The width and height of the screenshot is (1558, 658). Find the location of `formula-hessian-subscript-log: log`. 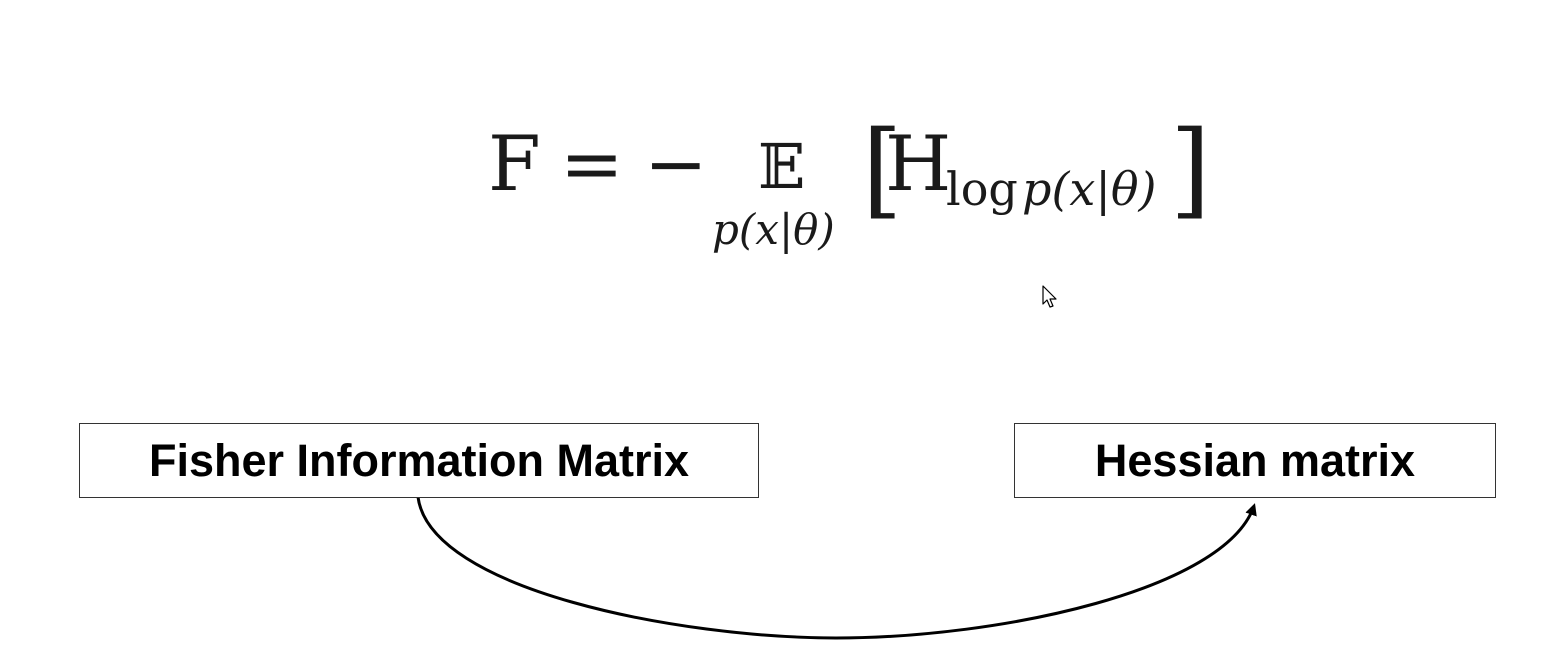

formula-hessian-subscript-log: log is located at coordinates (982, 189).